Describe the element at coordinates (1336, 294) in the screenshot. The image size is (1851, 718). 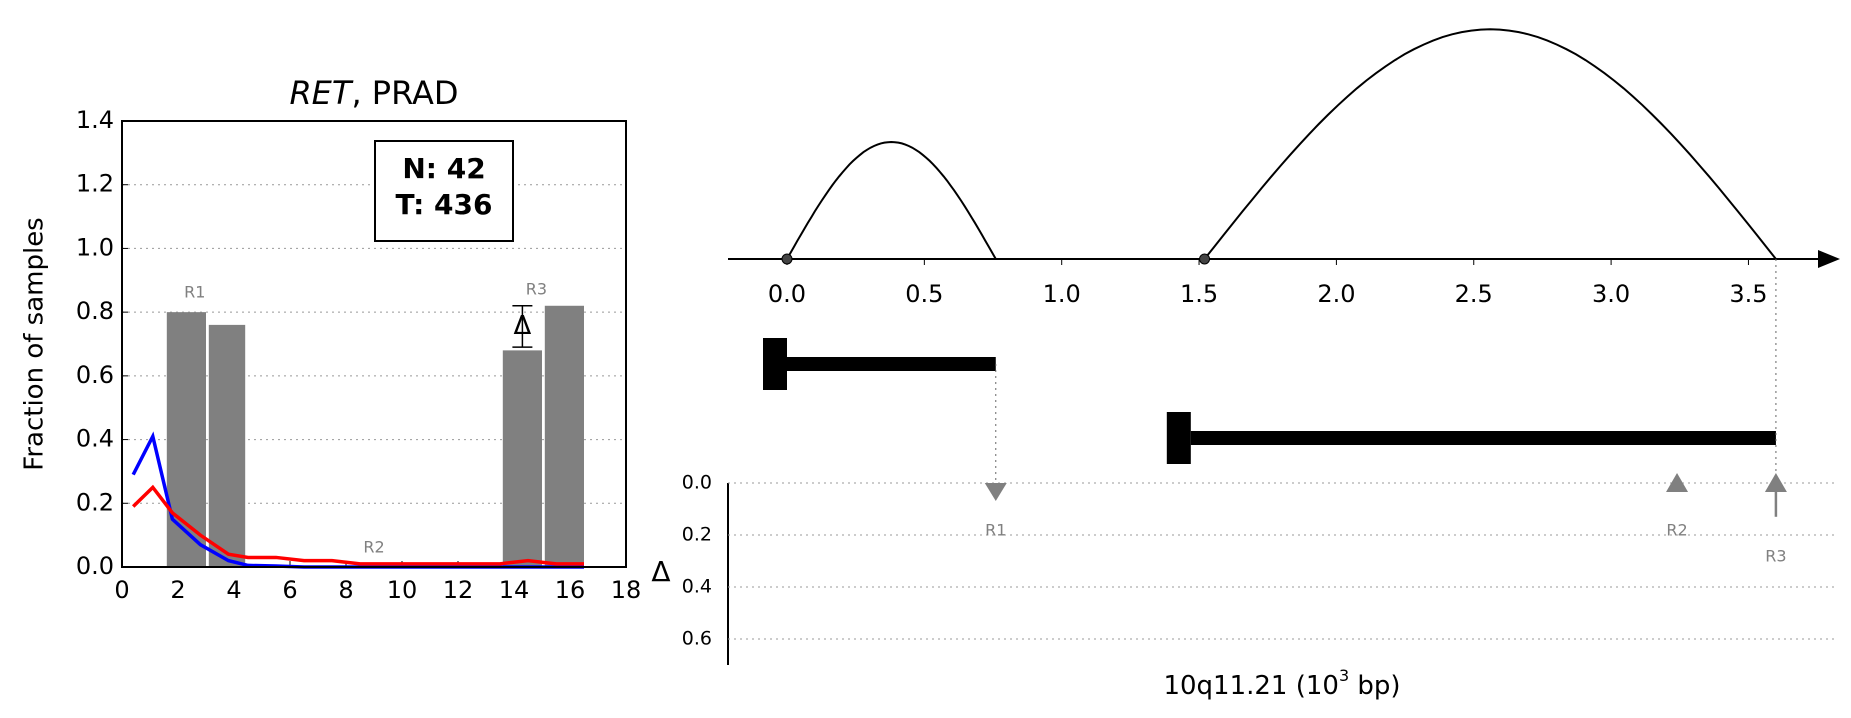
I see `x-tick-label: 2.0` at that location.